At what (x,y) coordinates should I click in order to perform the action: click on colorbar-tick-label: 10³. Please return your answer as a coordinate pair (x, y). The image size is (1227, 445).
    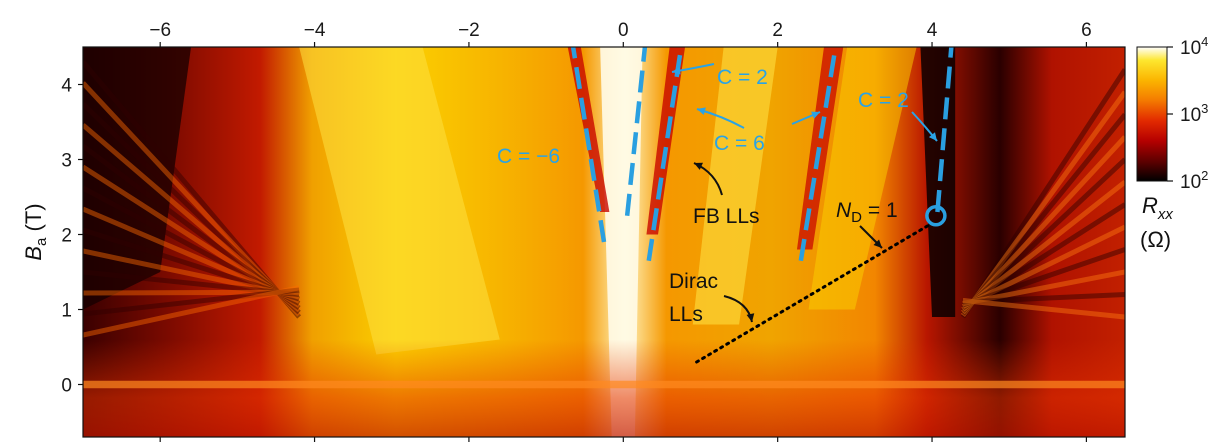
    Looking at the image, I should click on (1194, 113).